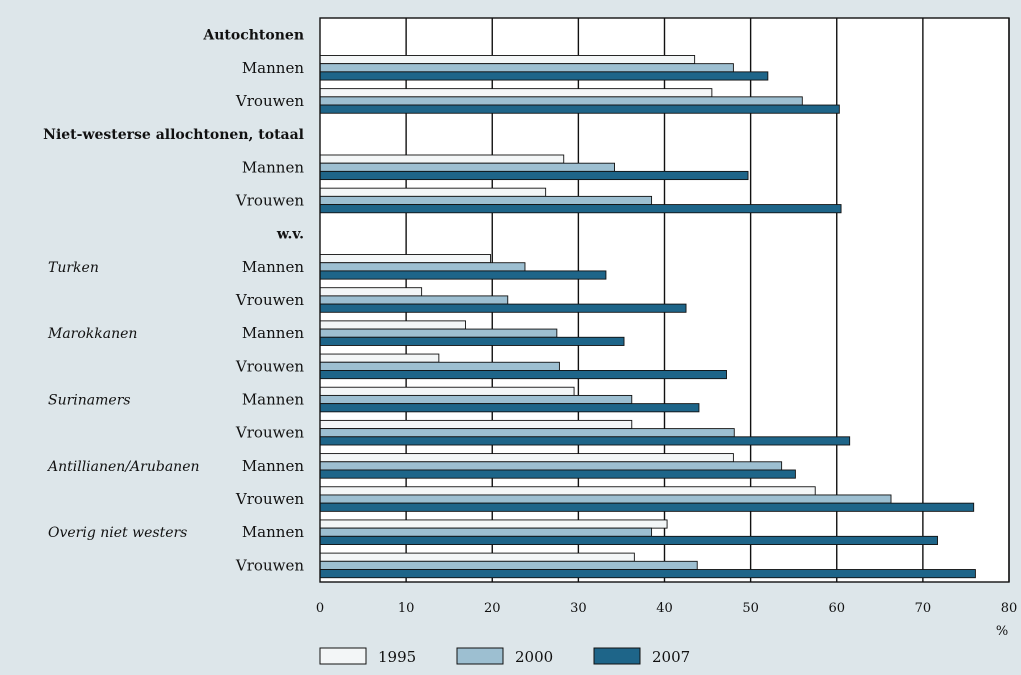 This screenshot has width=1021, height=675. What do you see at coordinates (492, 608) in the screenshot?
I see `x-tick-label: 20` at bounding box center [492, 608].